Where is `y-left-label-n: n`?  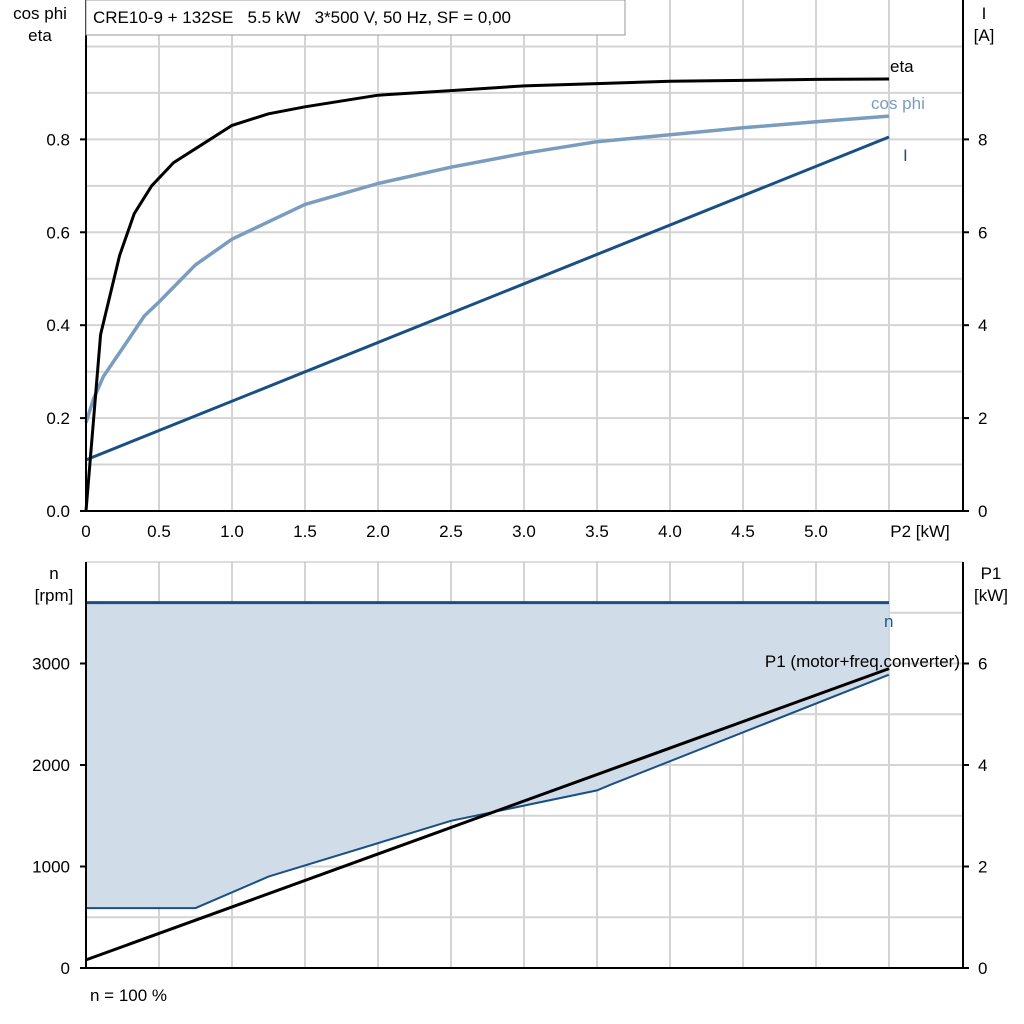 y-left-label-n: n is located at coordinates (53, 573).